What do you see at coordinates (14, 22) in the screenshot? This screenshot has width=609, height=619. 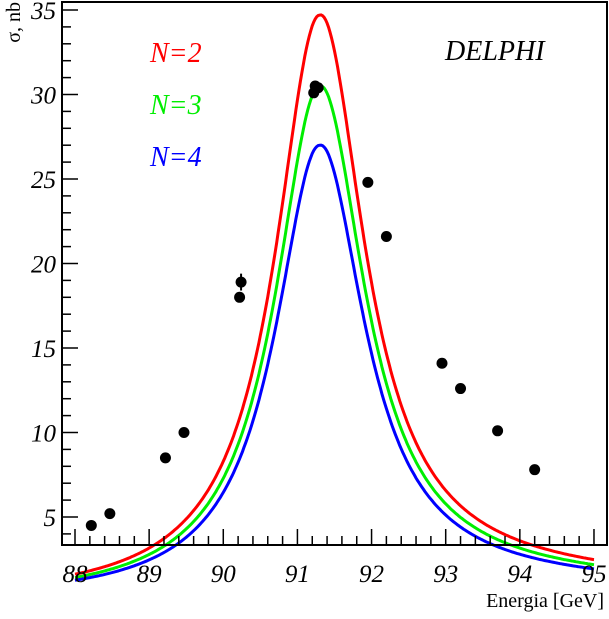 I see `y-axis-title: σ, nb` at bounding box center [14, 22].